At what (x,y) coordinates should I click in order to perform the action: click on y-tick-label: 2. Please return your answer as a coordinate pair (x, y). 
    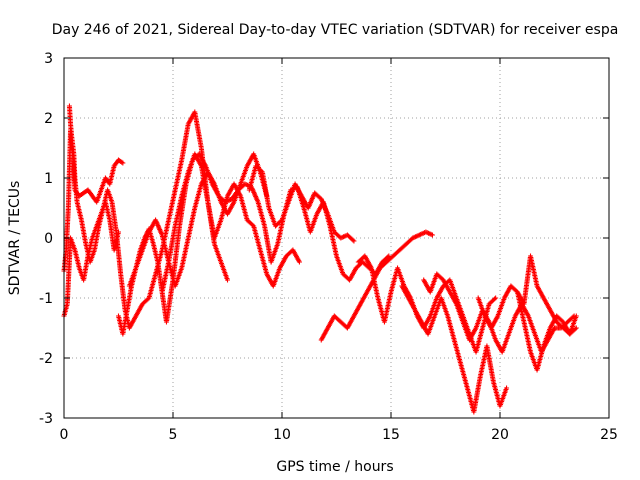
    Looking at the image, I should click on (48, 119).